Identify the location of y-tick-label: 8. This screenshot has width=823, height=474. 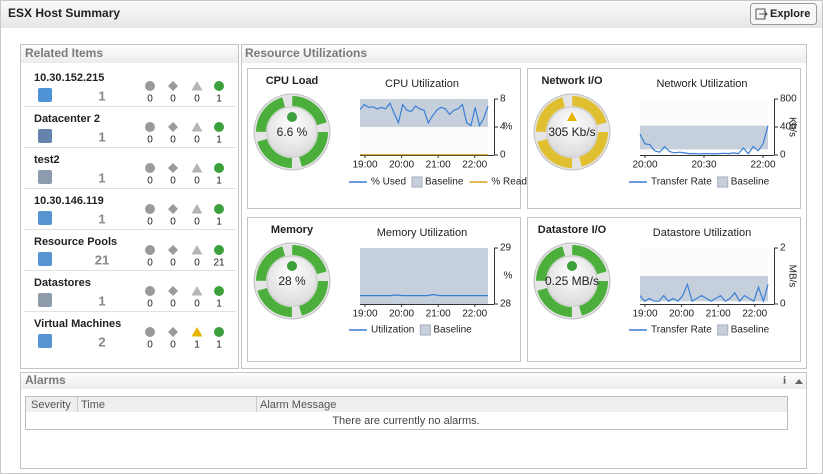
(503, 99).